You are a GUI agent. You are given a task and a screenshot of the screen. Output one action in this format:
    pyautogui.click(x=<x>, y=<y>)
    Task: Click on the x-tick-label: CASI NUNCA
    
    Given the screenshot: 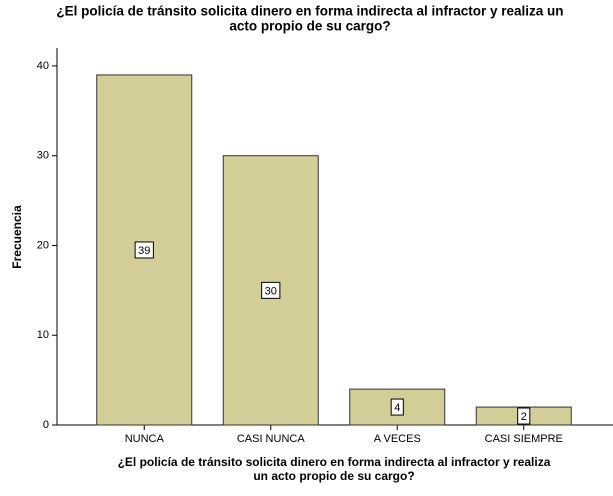 What is the action you would take?
    pyautogui.click(x=271, y=439)
    